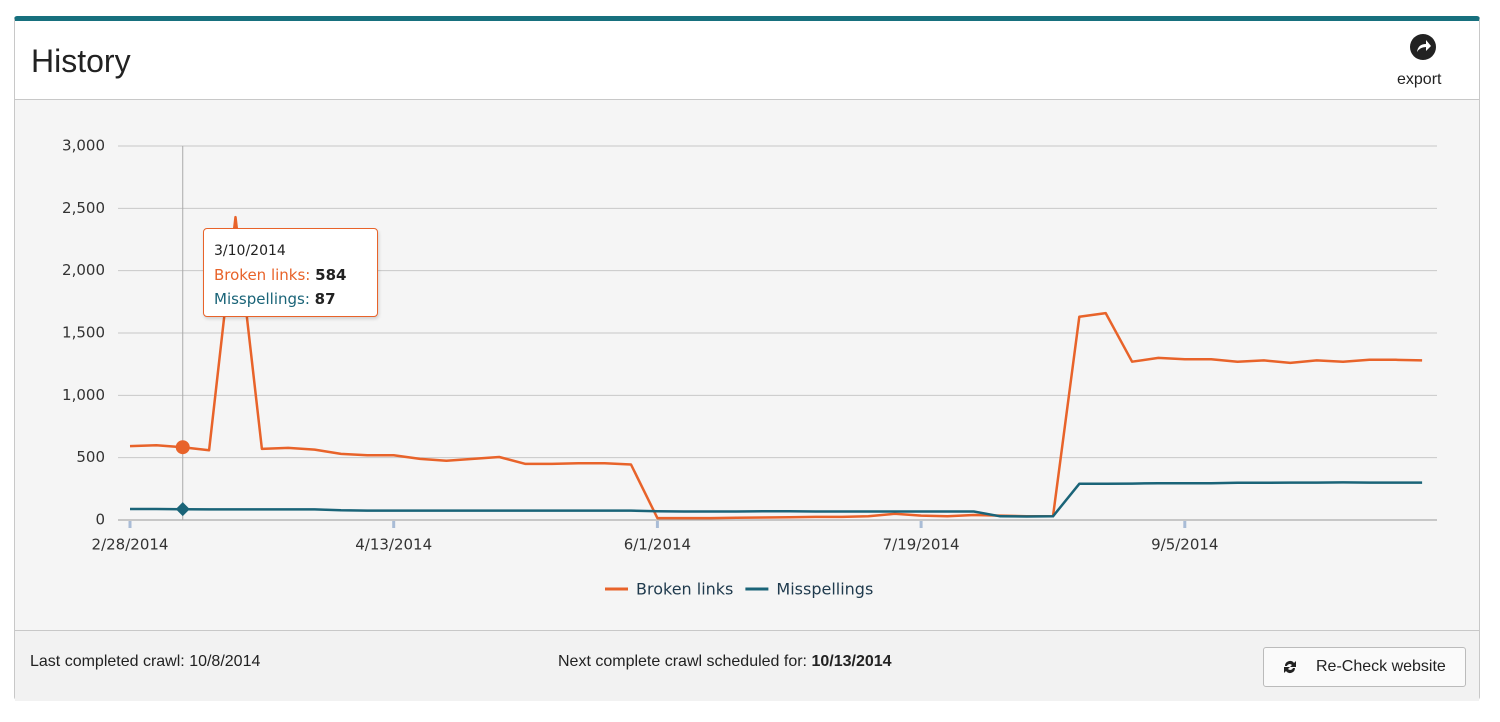 The height and width of the screenshot is (722, 1500). What do you see at coordinates (325, 299) in the screenshot?
I see `tooltip-value: 87` at bounding box center [325, 299].